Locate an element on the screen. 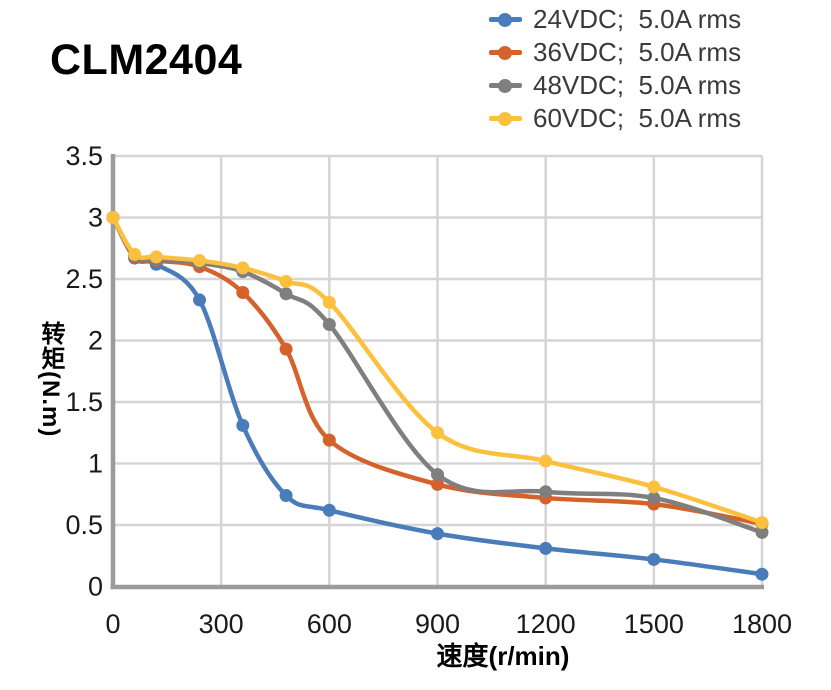 Image resolution: width=831 pixels, height=690 pixels. y-tick-label: 3 is located at coordinates (95, 218).